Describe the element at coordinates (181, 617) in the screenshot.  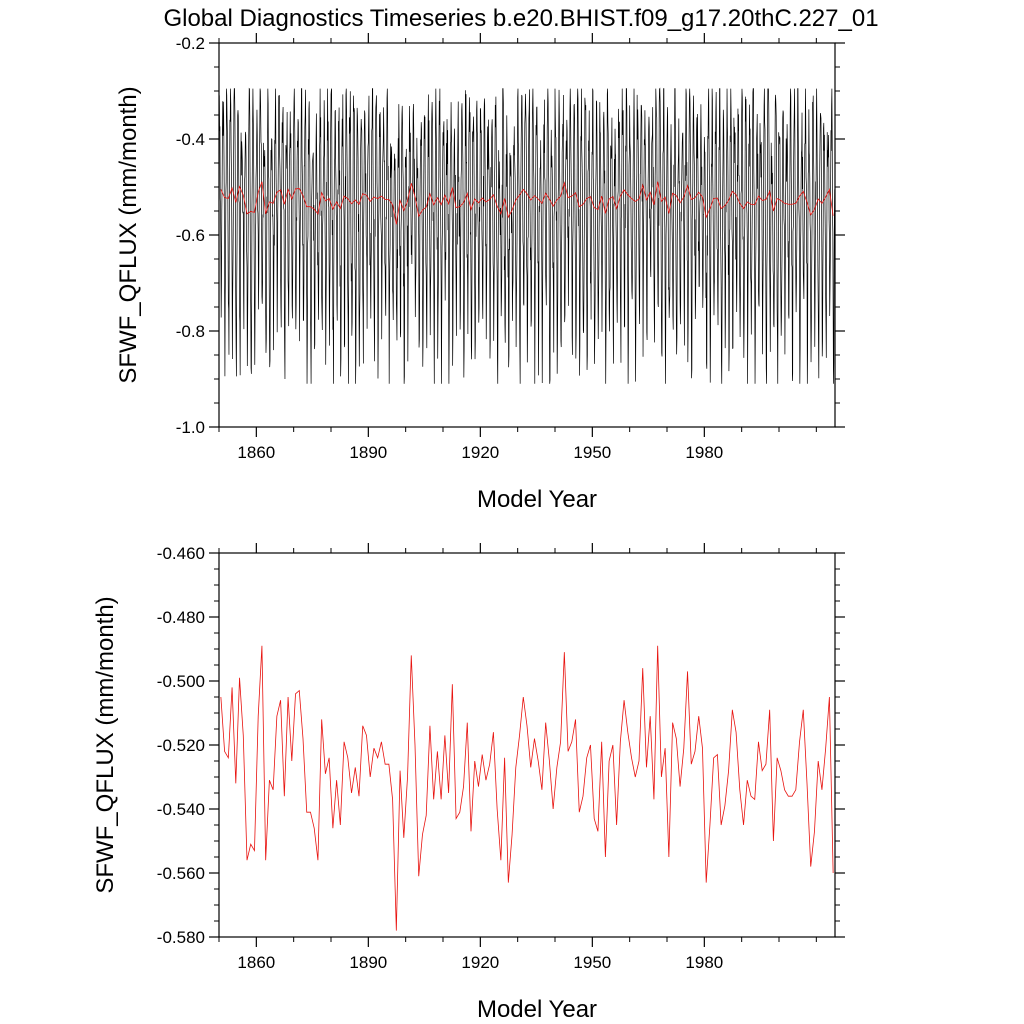
I see `y-tick-label: -0.480` at that location.